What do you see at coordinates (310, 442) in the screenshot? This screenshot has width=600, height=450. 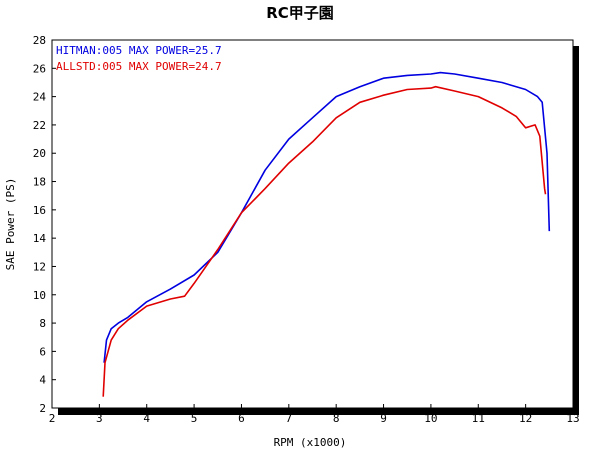 I see `x-axis-label: RPM (x1000)` at bounding box center [310, 442].